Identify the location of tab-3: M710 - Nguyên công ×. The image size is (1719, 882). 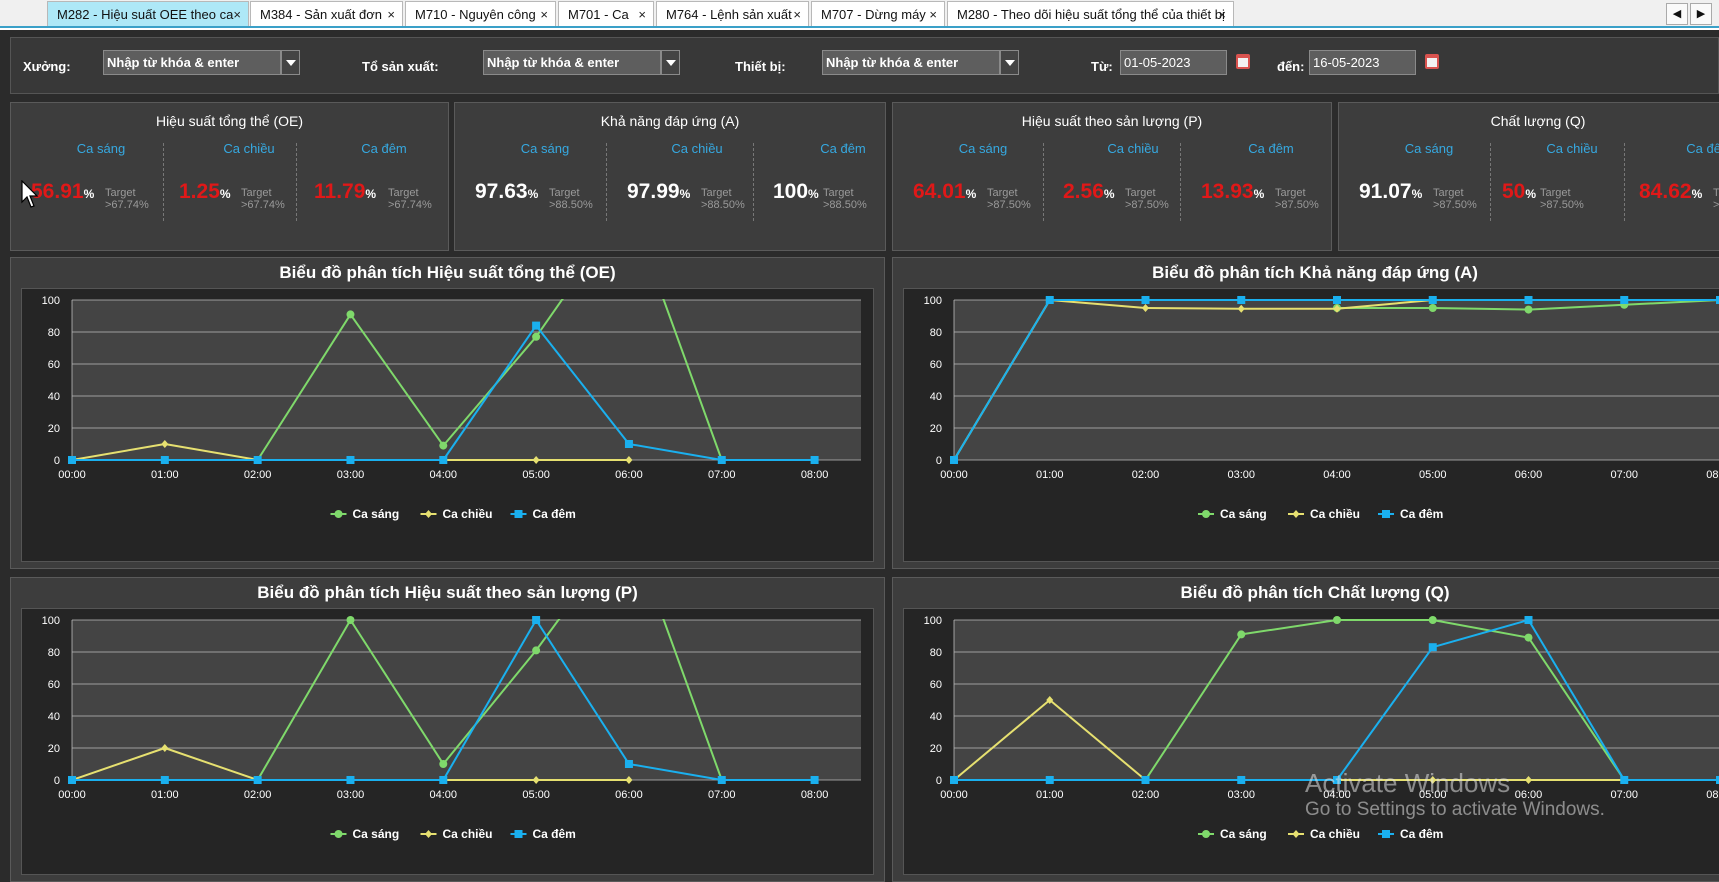
(480, 13).